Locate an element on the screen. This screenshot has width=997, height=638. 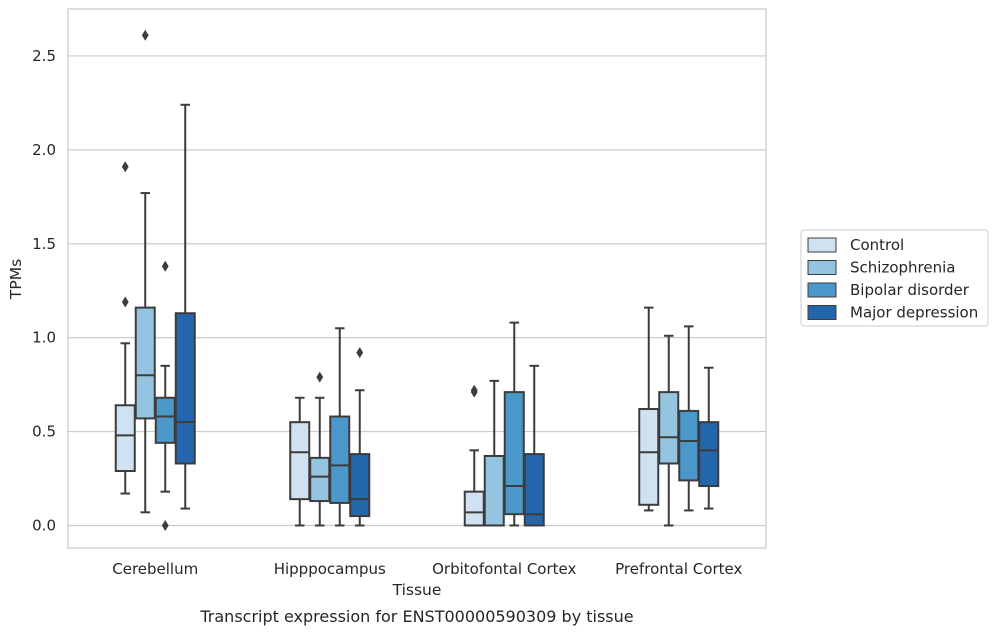
x-tick-label: Hipppocampus is located at coordinates (330, 569).